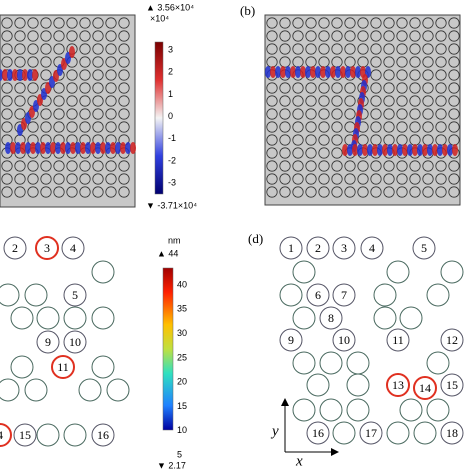 The height and width of the screenshot is (474, 474). I want to click on cb-tick: -3, so click(172, 183).